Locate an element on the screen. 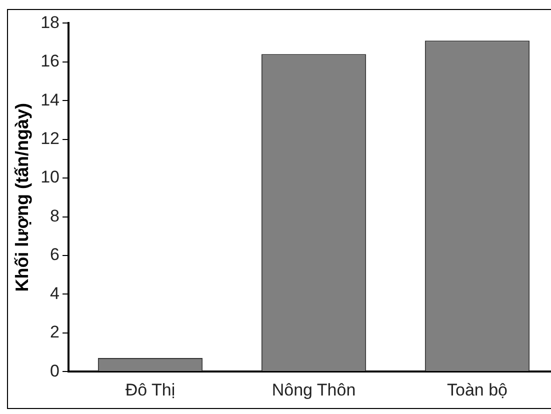 The image size is (551, 414). y-tick-label: 8 is located at coordinates (55, 216).